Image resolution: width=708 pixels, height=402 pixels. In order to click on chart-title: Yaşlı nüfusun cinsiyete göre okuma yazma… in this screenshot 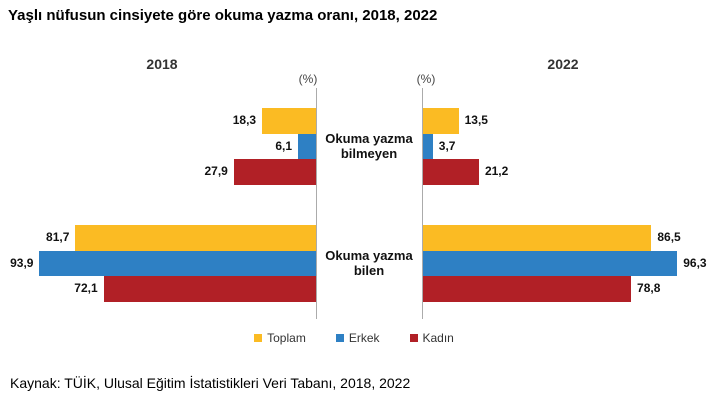, I will do `click(223, 15)`.